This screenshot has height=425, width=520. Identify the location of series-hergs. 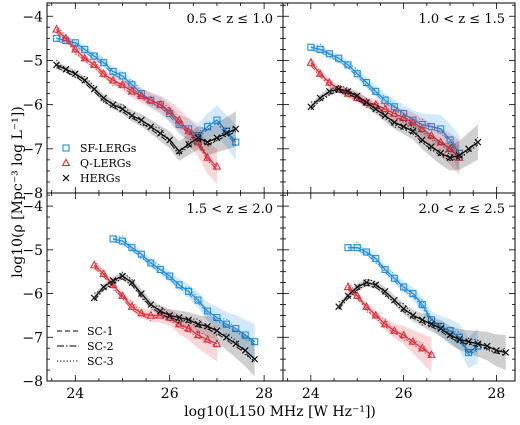
(174, 324).